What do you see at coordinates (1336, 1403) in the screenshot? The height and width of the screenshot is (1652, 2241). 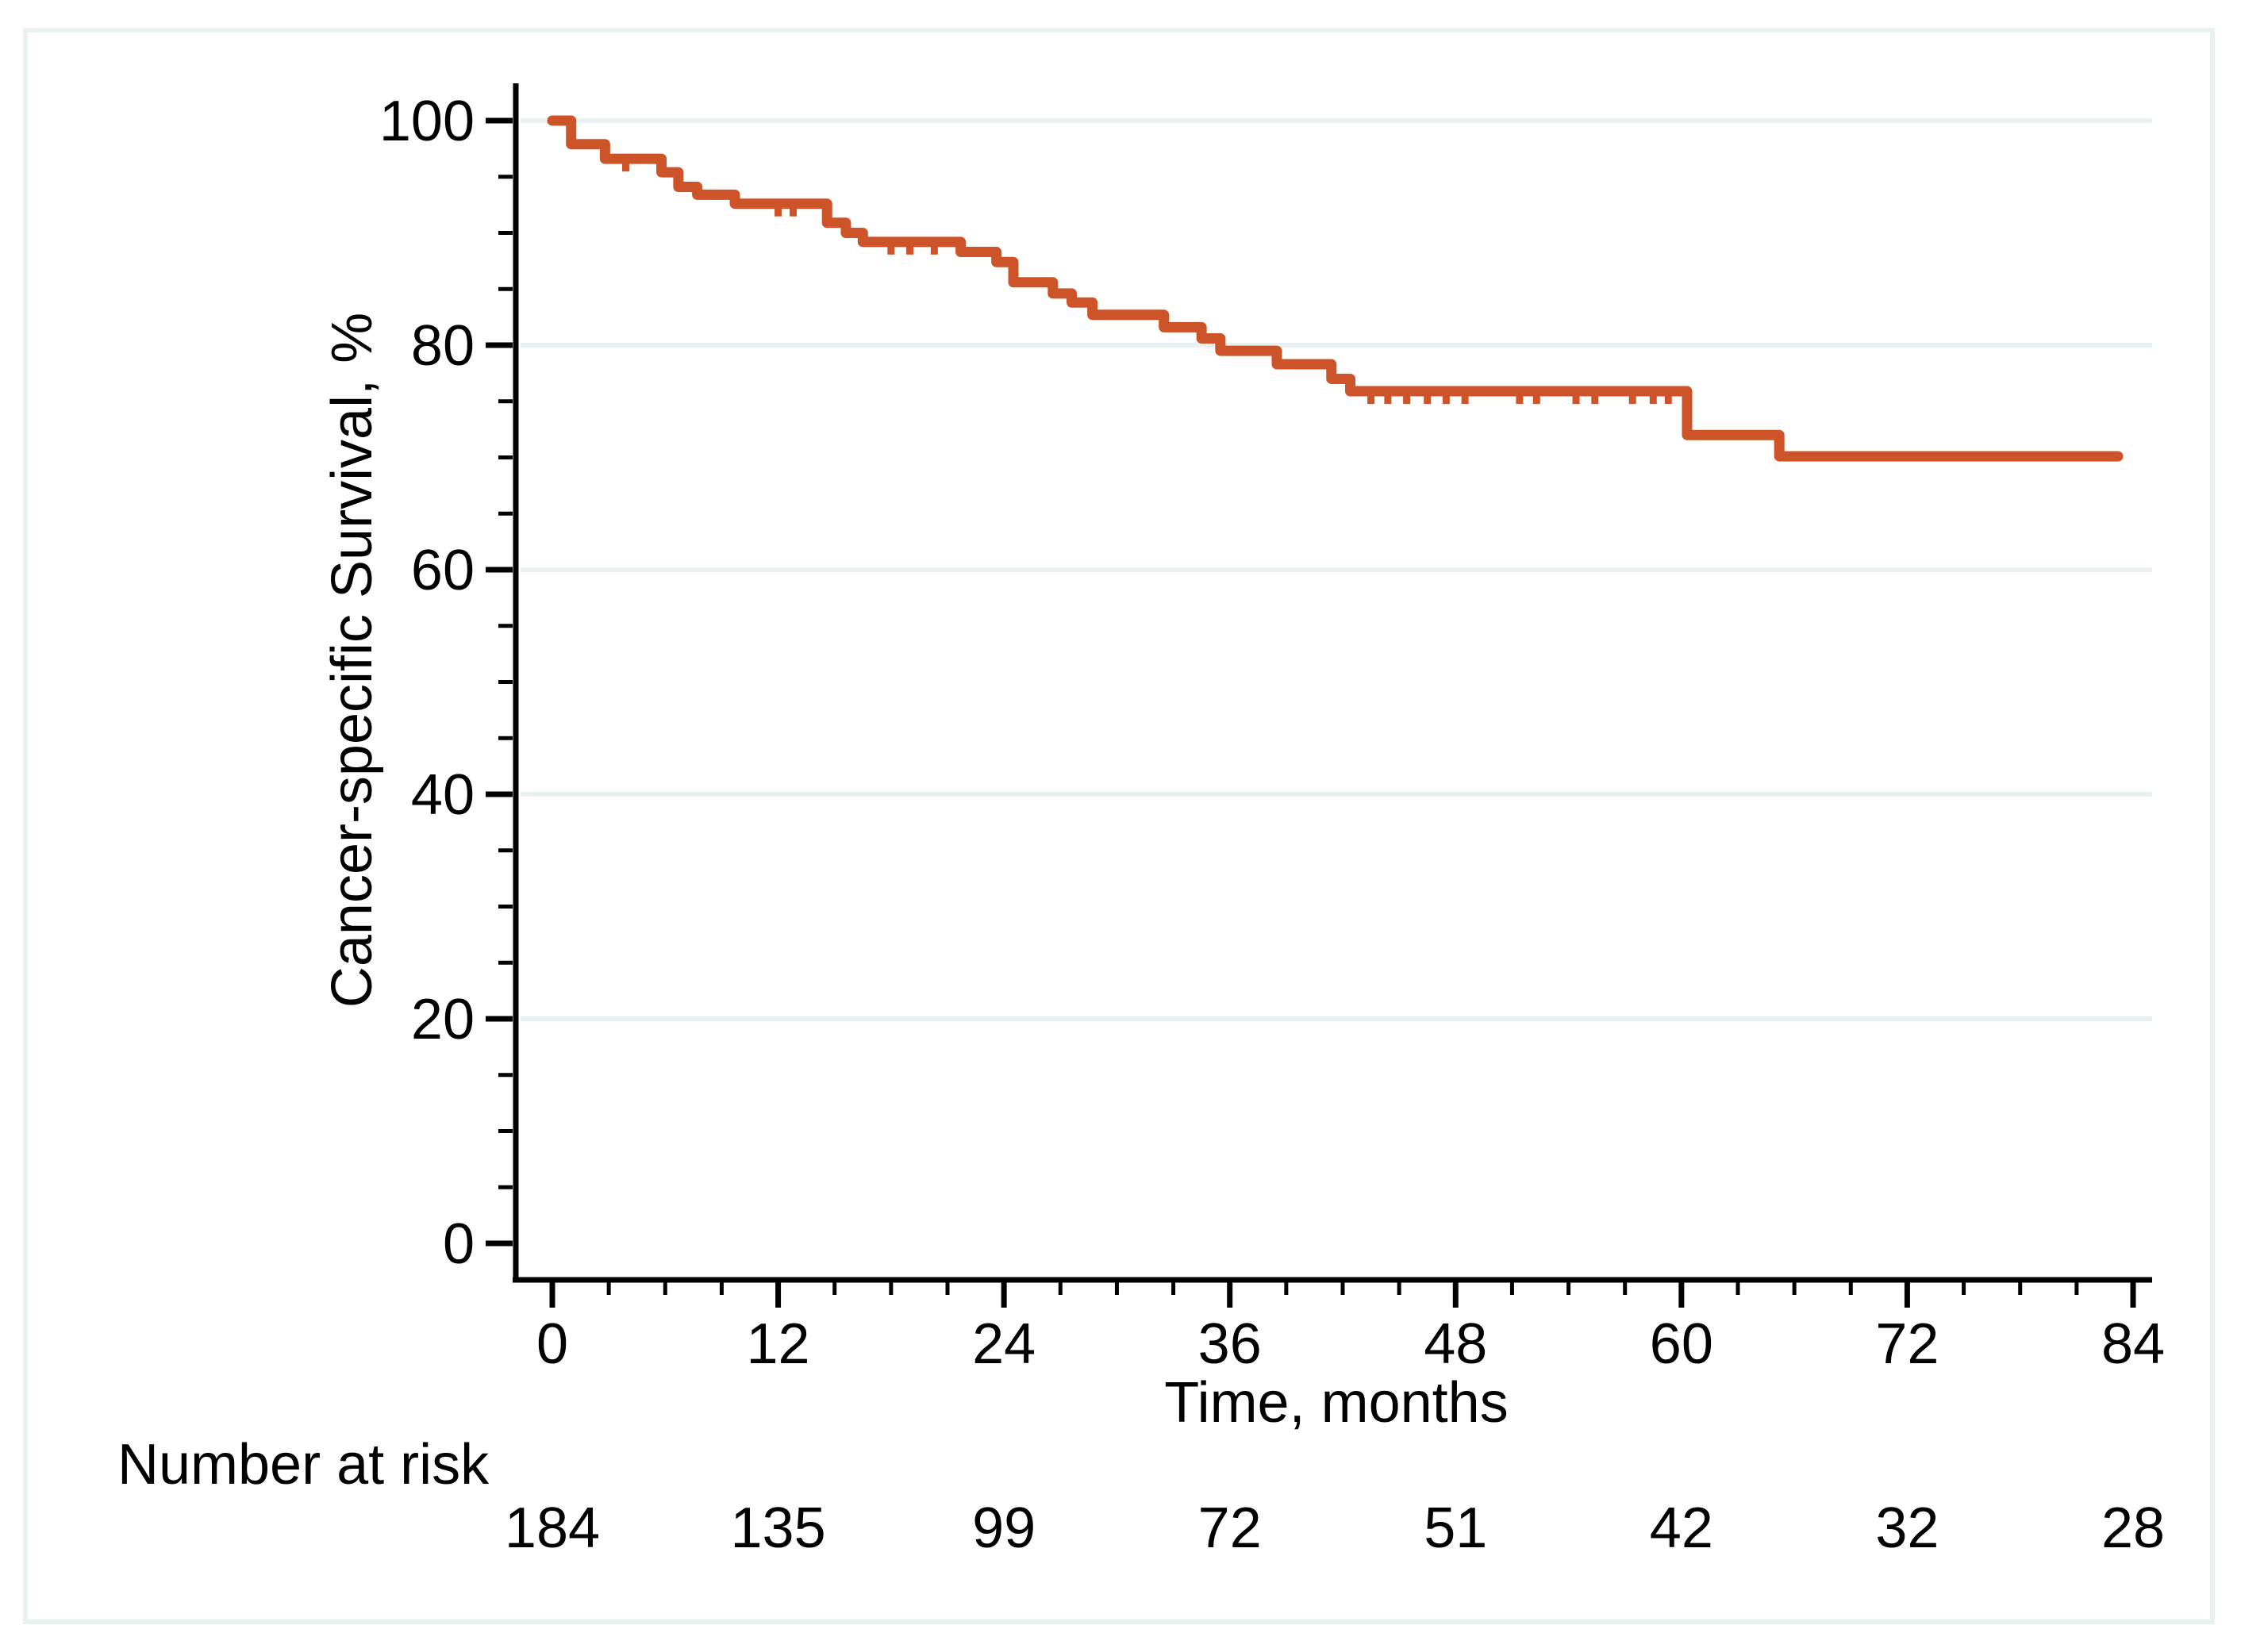 I see `x-axis-title: Time, months` at bounding box center [1336, 1403].